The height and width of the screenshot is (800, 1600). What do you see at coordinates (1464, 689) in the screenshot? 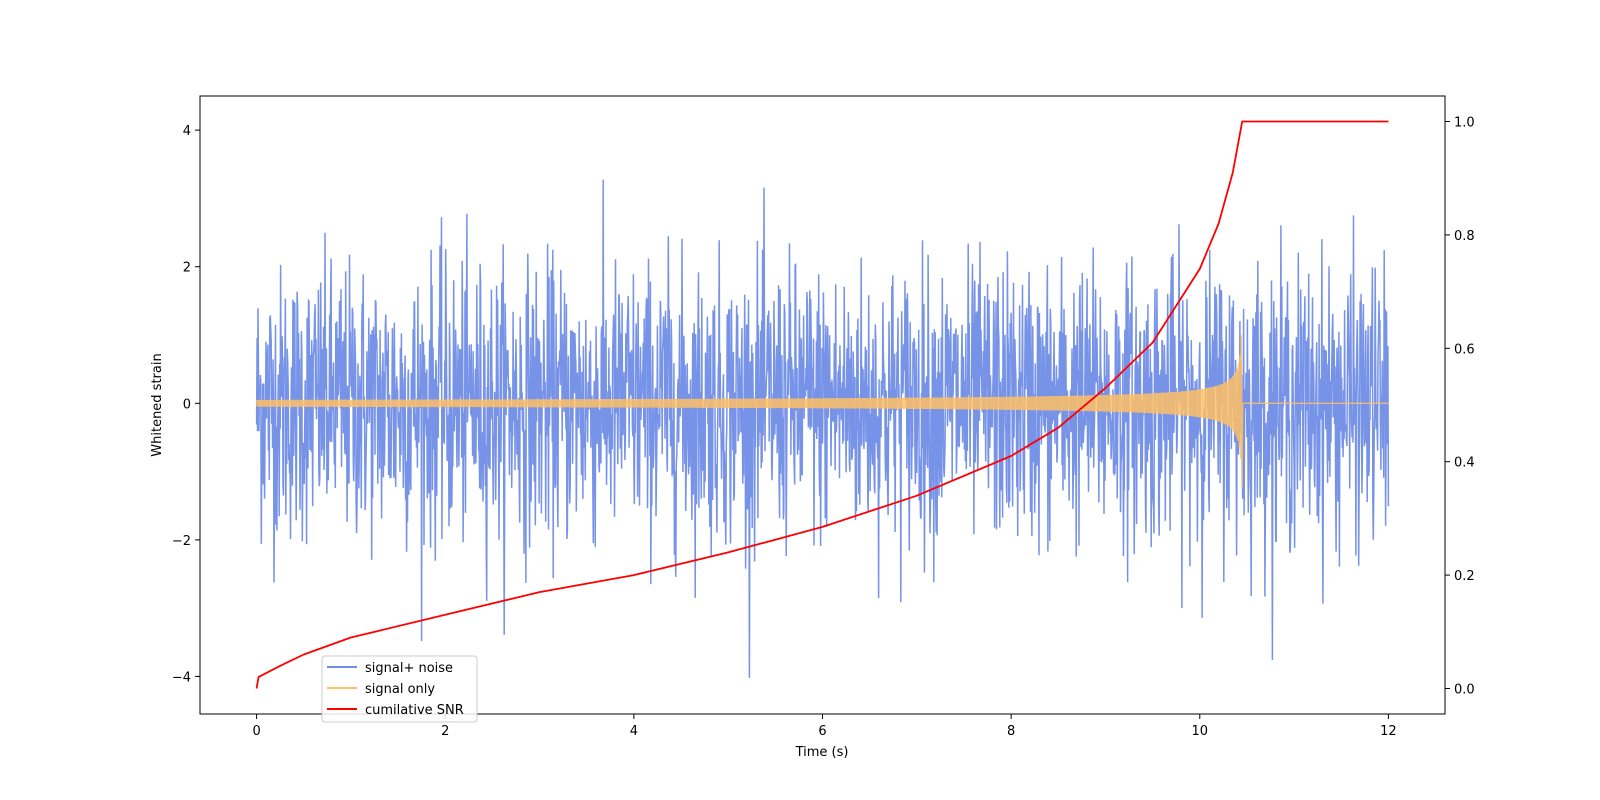
I see `right-y-tick-label: 0.0` at bounding box center [1464, 689].